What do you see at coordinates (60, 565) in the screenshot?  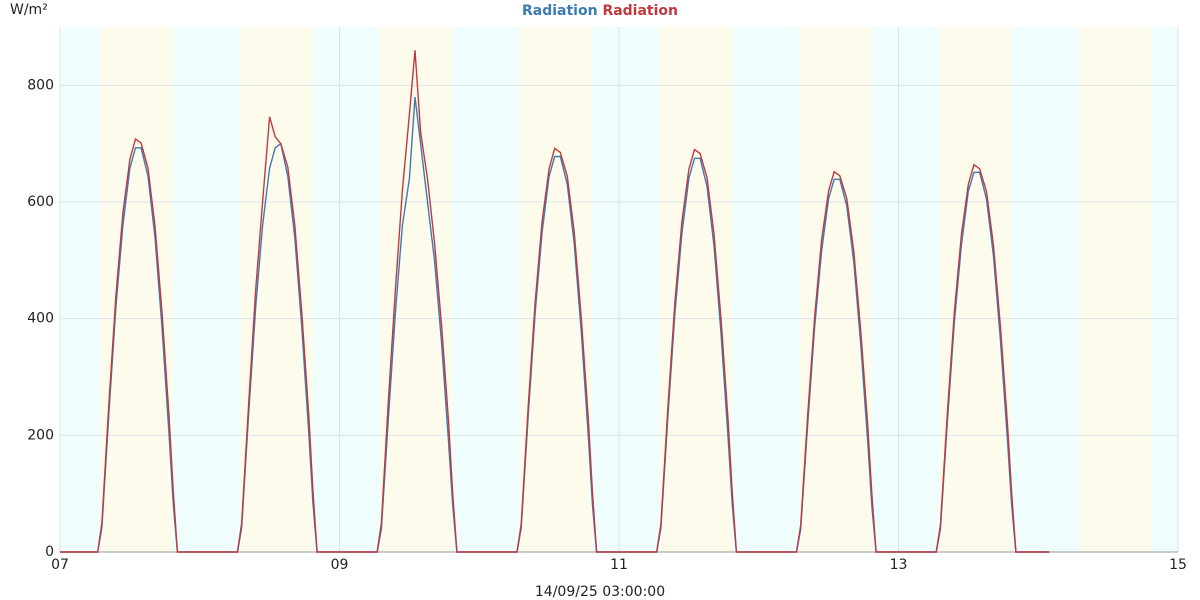 I see `x-tick-label: 07` at bounding box center [60, 565].